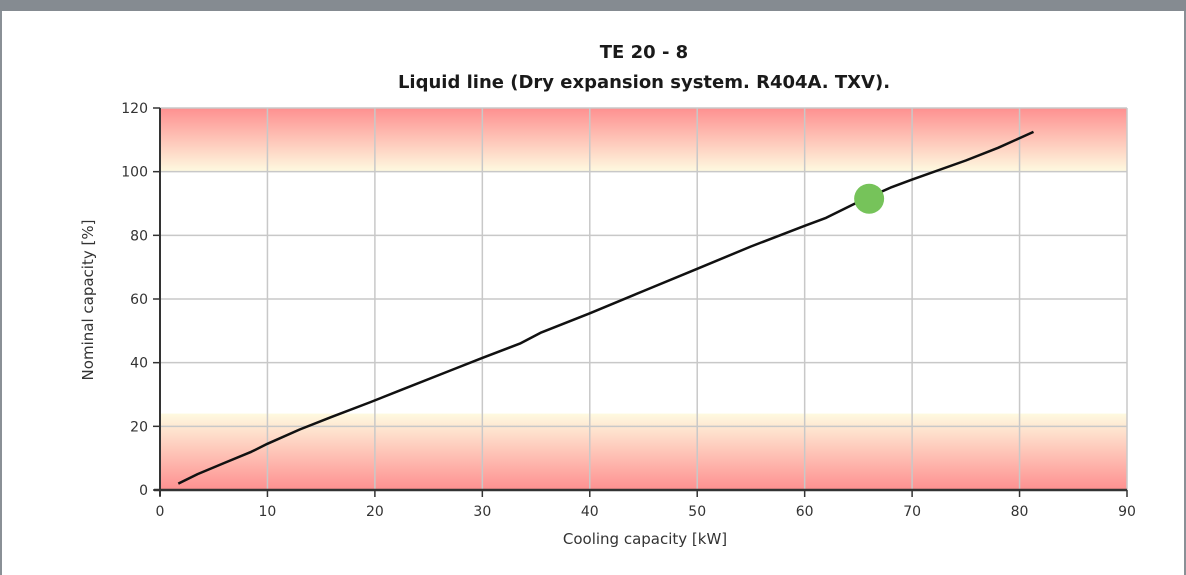 This screenshot has height=575, width=1186. I want to click on y-tick-label: 40, so click(139, 364).